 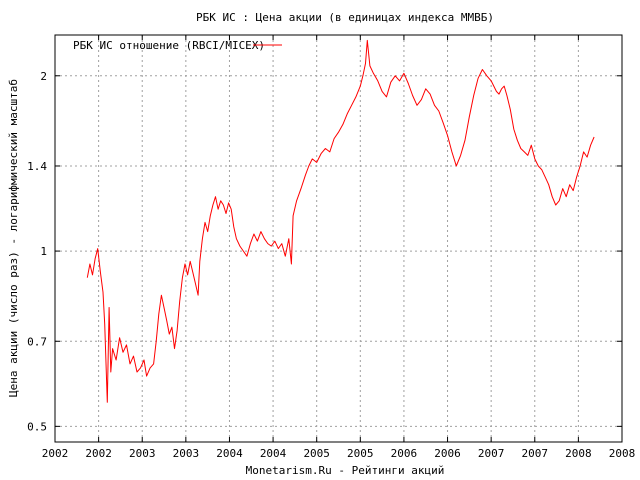 I want to click on y-tick-label: 0.7, so click(x=37, y=341).